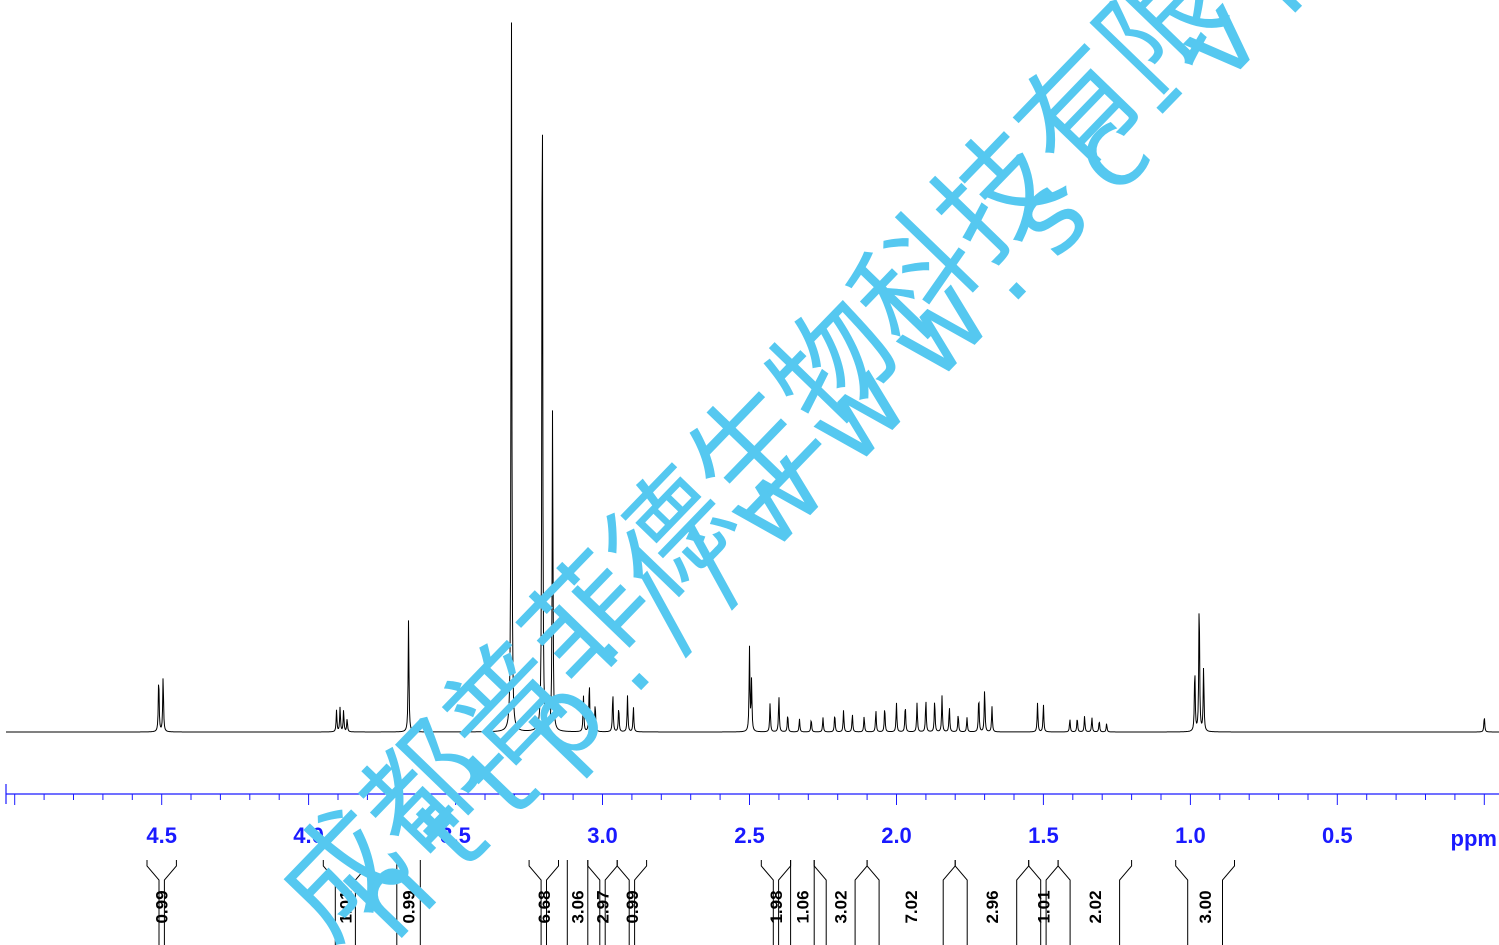  I want to click on x-axis: 4.5 4.0 3.5 3.0 2.5 2.0 1.5 1.0 0.5 ppm, so click(752, 817).